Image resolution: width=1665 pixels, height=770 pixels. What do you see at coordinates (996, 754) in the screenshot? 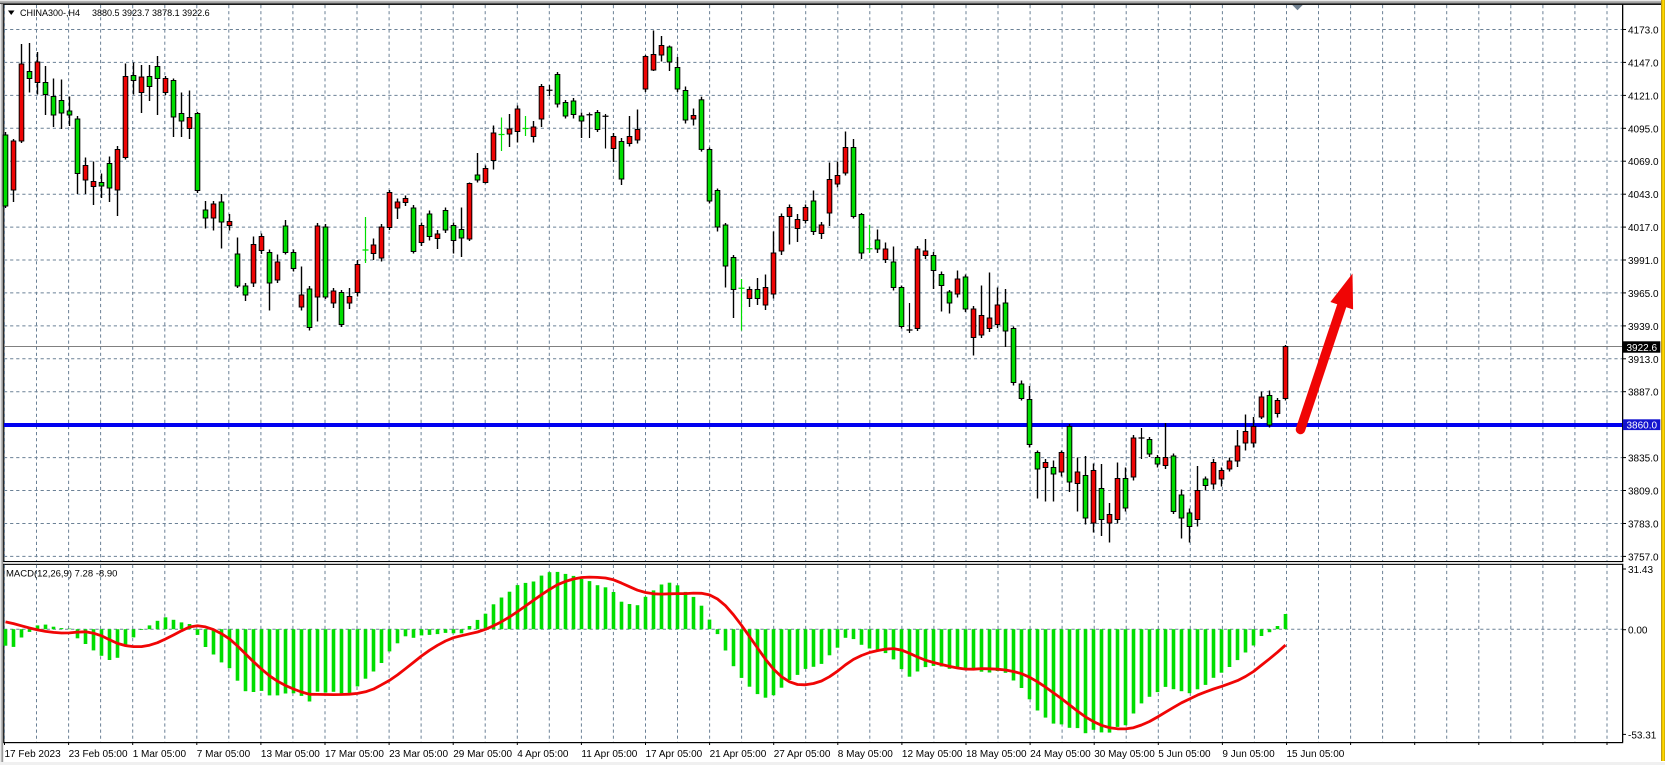
I see `svg-text: 18 May 05:00` at bounding box center [996, 754].